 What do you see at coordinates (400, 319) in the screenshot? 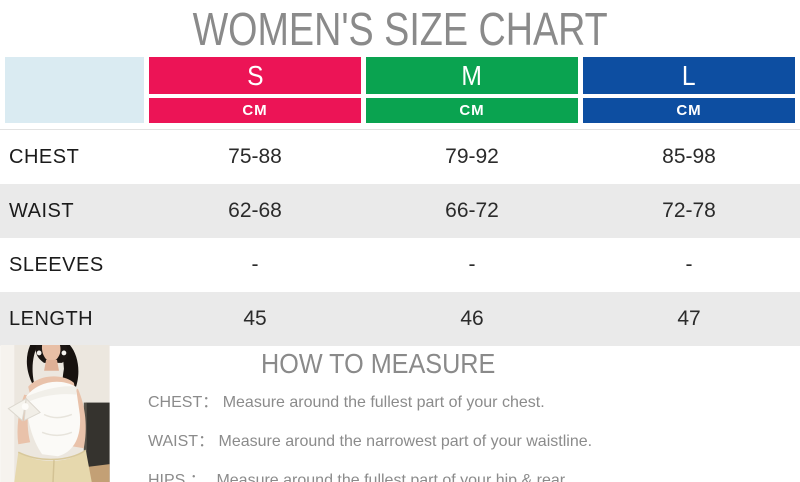
I see `table-row-length: LENGTH 45 46 47` at bounding box center [400, 319].